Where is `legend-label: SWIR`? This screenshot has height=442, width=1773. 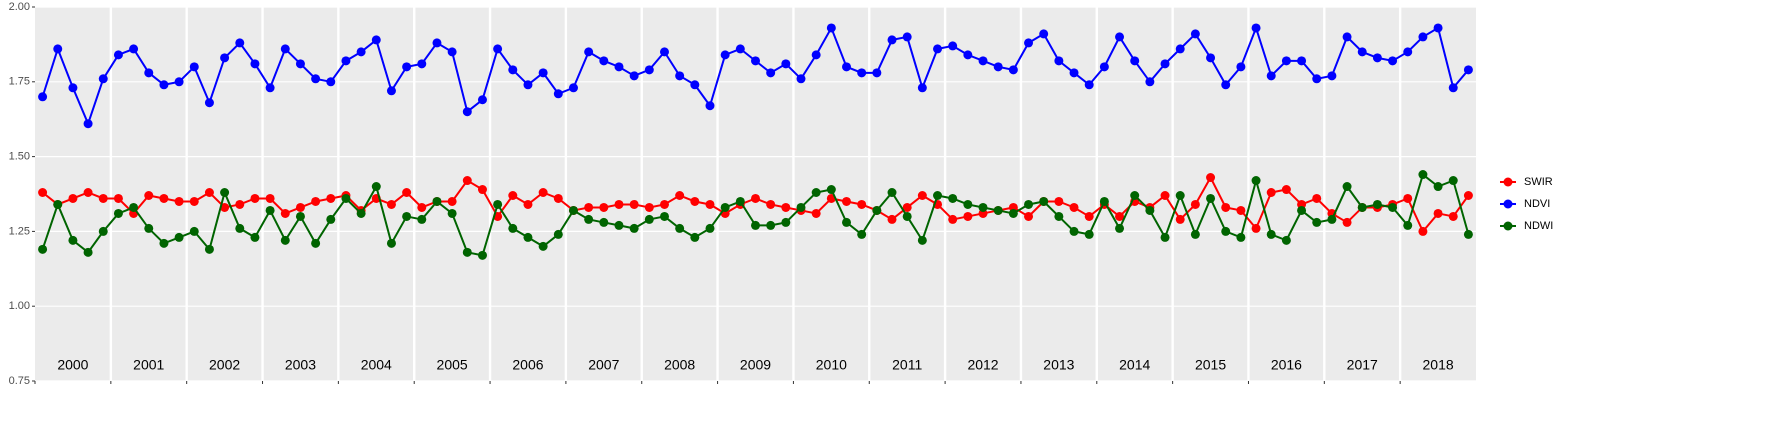 legend-label: SWIR is located at coordinates (1538, 182).